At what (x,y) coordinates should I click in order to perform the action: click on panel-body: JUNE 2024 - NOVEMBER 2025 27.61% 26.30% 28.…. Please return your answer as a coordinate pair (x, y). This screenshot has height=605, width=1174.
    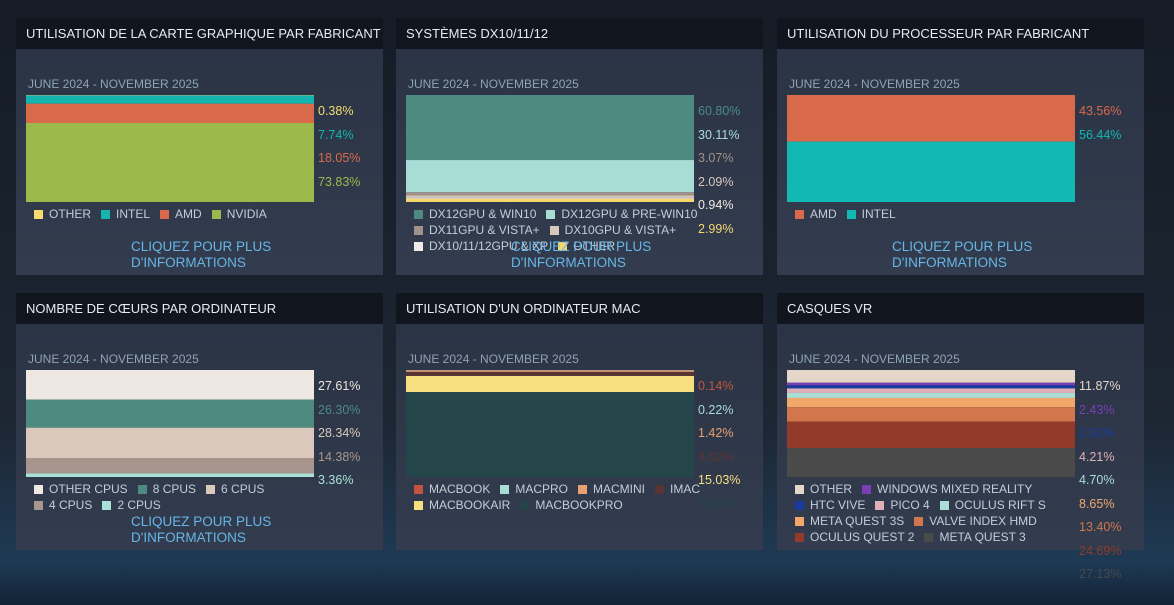
    Looking at the image, I should click on (199, 437).